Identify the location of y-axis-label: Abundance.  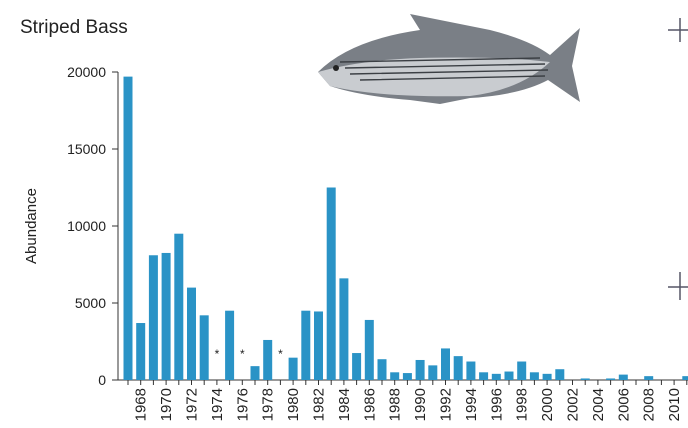
(31, 226).